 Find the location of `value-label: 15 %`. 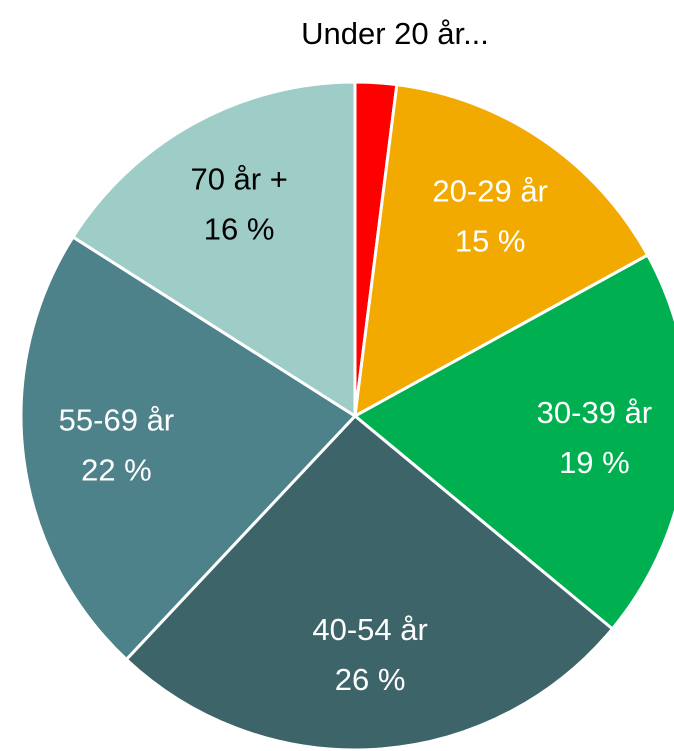

value-label: 15 % is located at coordinates (490, 240).